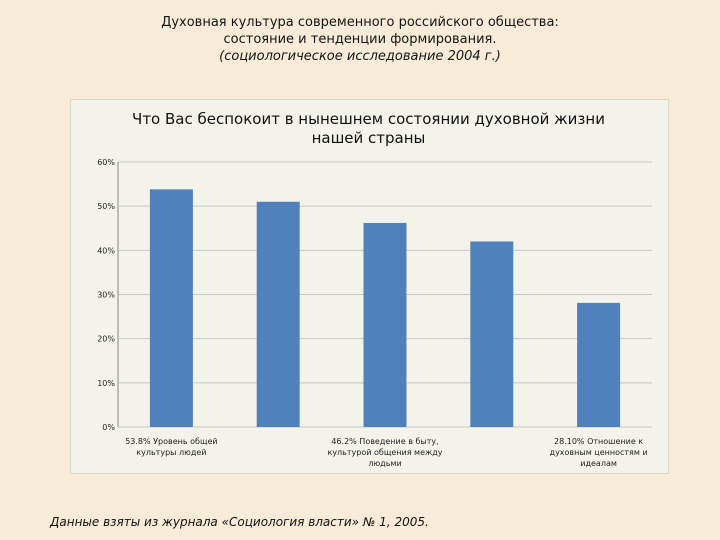  I want to click on y-tick-label: 60%, so click(106, 162).